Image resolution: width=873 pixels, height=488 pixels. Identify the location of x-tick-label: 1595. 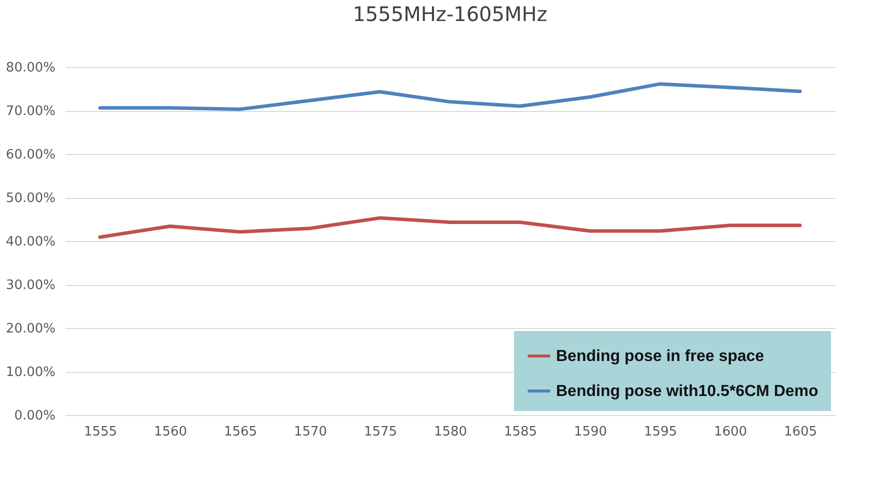
(661, 432).